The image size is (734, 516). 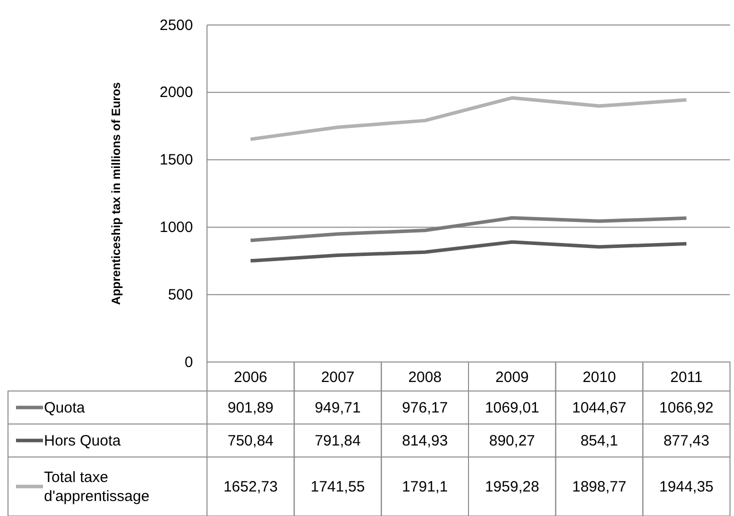 What do you see at coordinates (425, 377) in the screenshot?
I see `x-tick-label: 2008` at bounding box center [425, 377].